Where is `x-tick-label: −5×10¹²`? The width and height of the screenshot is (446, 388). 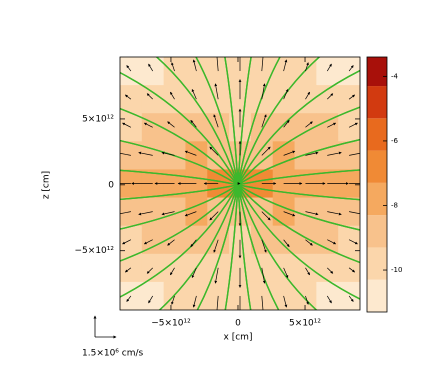 x-tick-label: −5×10¹² is located at coordinates (171, 324).